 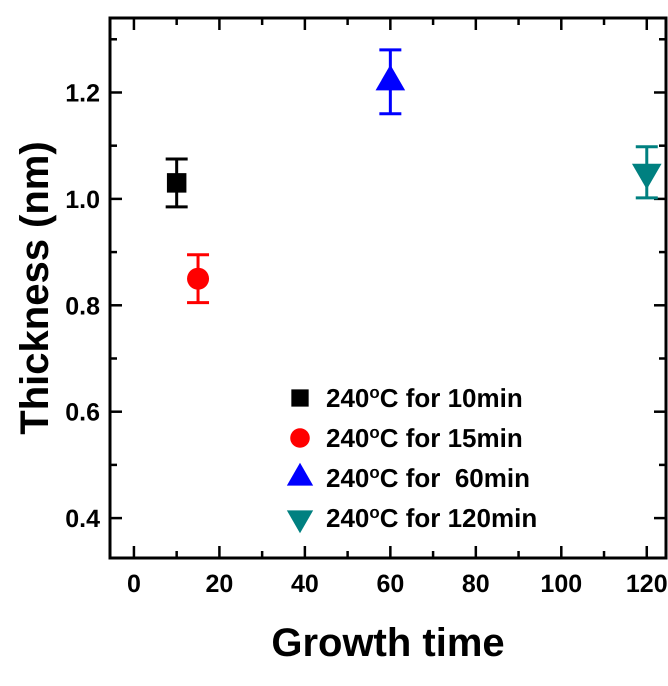 I want to click on y-tick-label: 0.4, so click(x=82, y=519).